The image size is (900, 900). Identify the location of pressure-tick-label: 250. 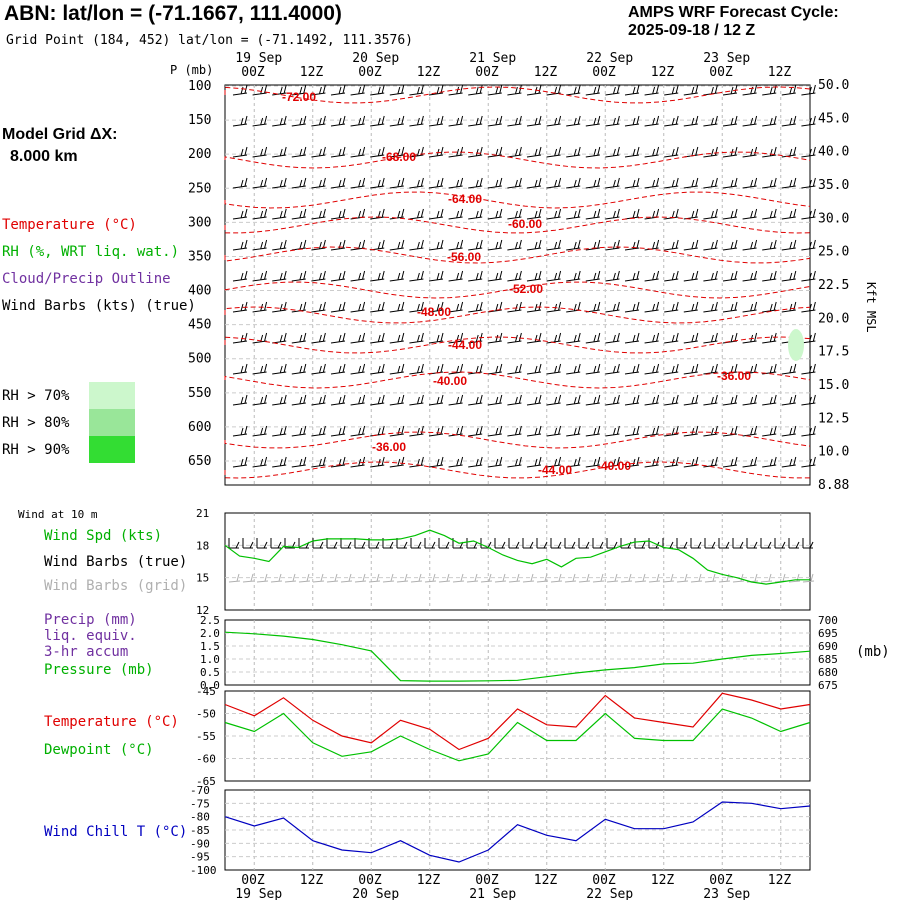
(199, 188).